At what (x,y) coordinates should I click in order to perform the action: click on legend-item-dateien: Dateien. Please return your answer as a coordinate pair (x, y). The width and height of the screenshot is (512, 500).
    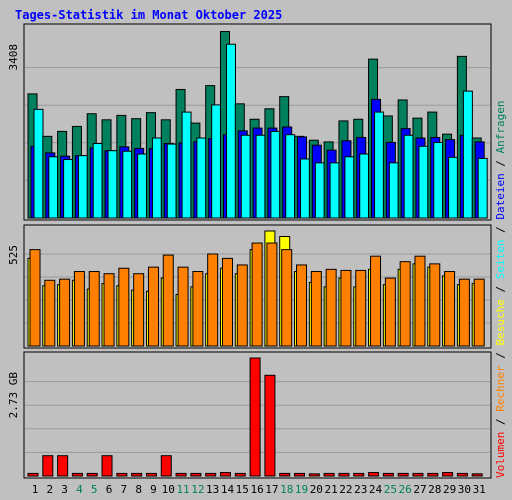
    Looking at the image, I should click on (500, 196).